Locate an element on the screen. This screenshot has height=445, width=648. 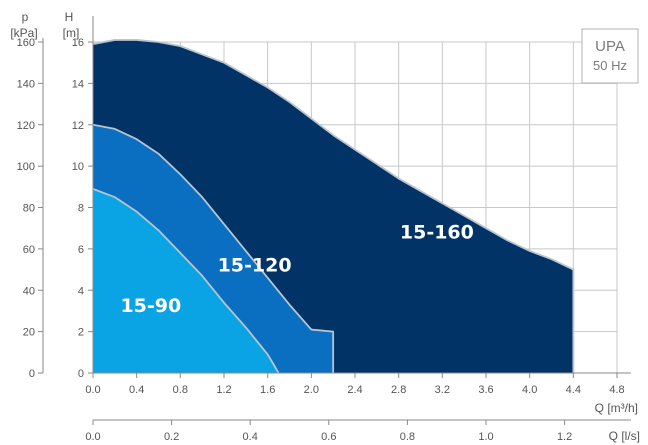
x-secondary-tick-label: 0.0 is located at coordinates (92, 437).